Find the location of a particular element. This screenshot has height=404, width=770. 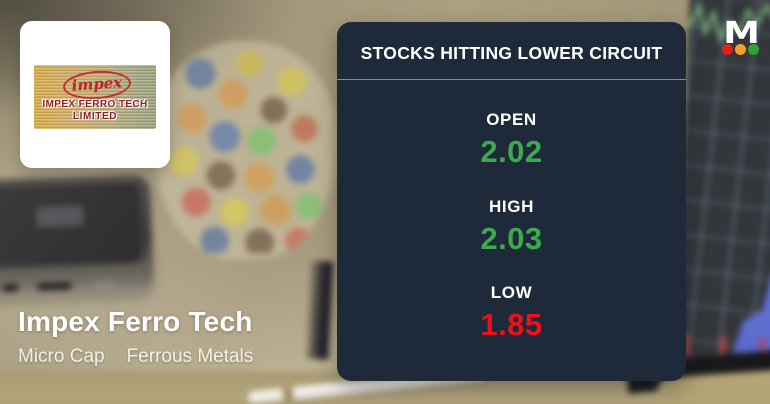

company-tags: Micro Cap Ferrous Metals is located at coordinates (135, 357).